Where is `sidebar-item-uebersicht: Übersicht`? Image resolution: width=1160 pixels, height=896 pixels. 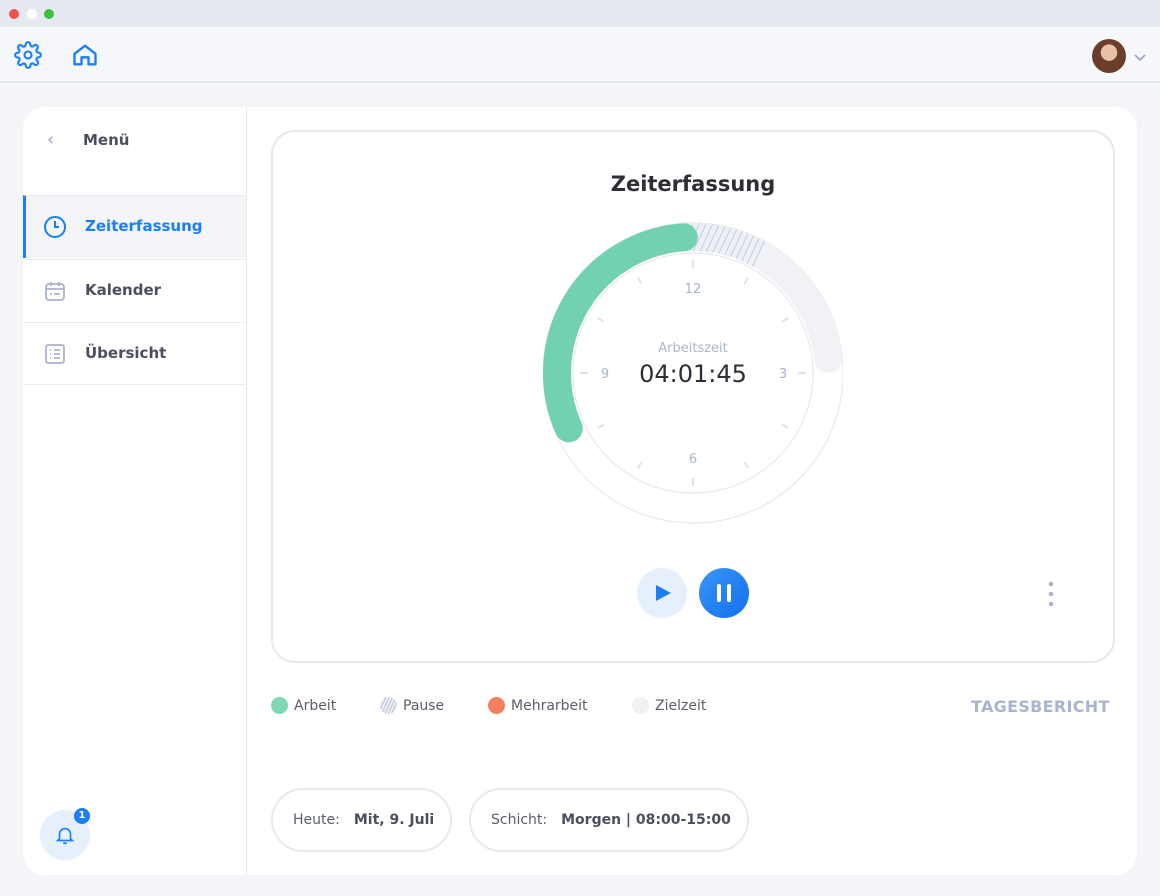
sidebar-item-uebersicht: Übersicht is located at coordinates (134, 353).